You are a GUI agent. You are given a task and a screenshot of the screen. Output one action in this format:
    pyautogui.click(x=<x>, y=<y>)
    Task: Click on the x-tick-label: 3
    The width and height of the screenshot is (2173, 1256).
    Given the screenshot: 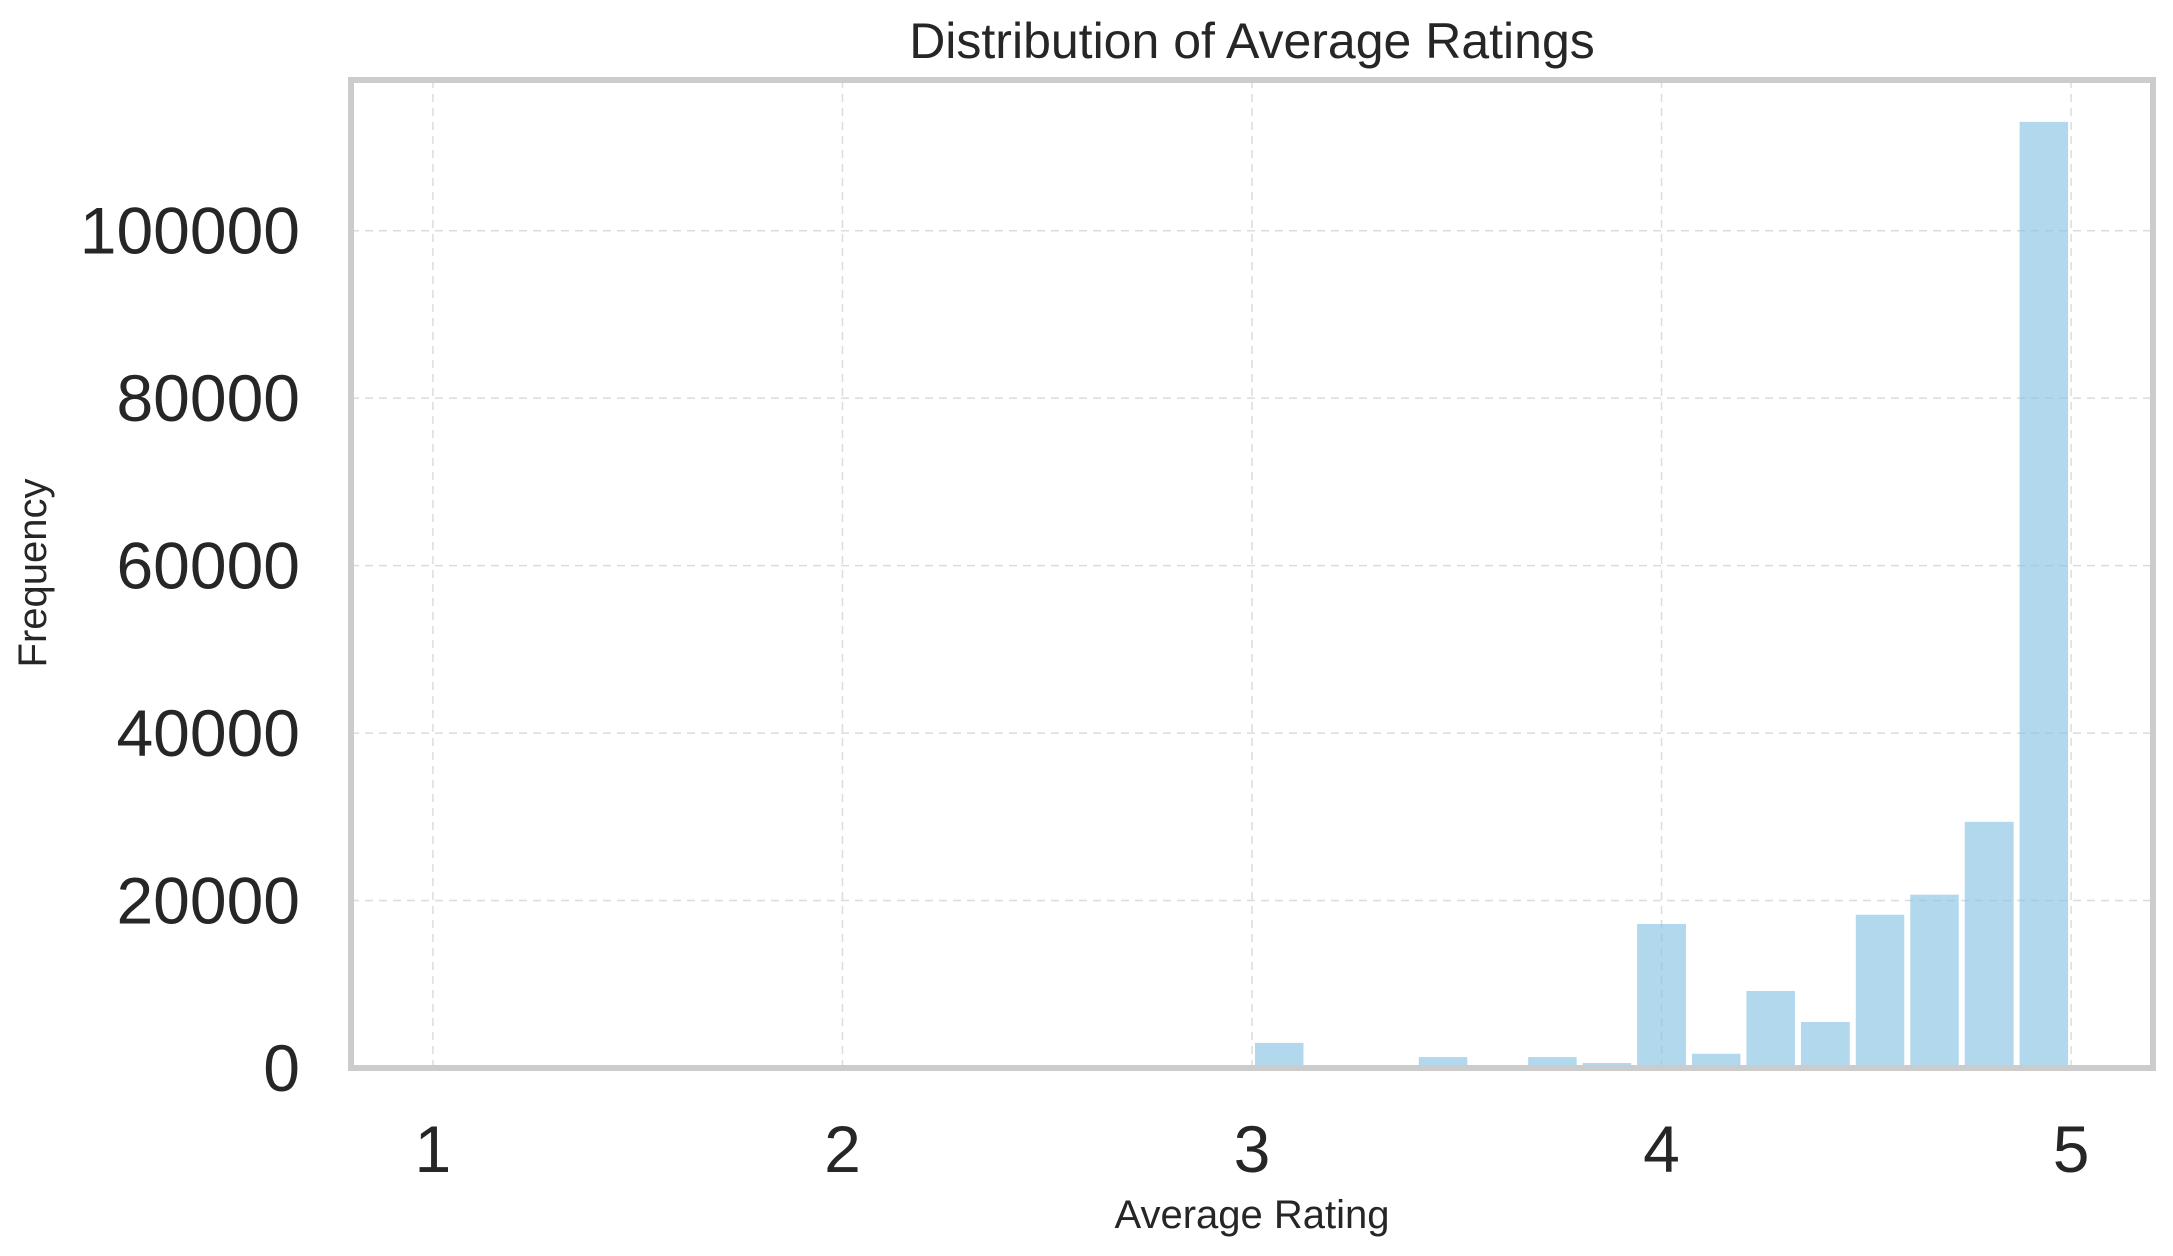 What is the action you would take?
    pyautogui.click(x=1252, y=1149)
    